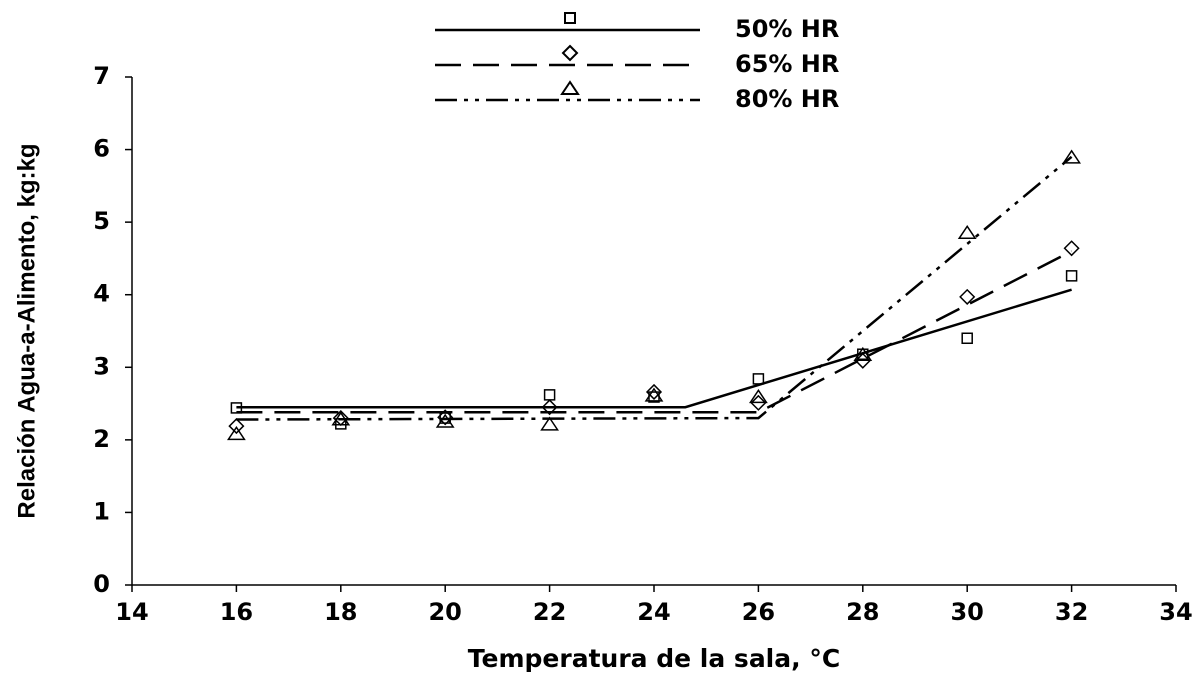  What do you see at coordinates (101, 76) in the screenshot?
I see `y-tick-label: 7` at bounding box center [101, 76].